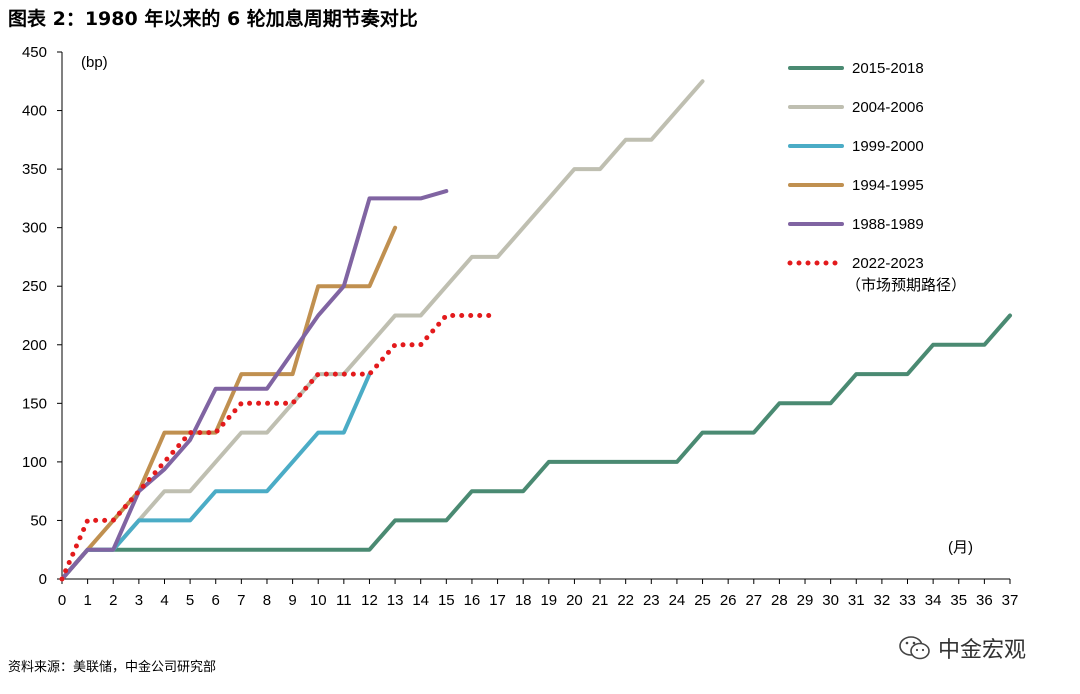  I want to click on x-tick-label: 9, so click(292, 600).